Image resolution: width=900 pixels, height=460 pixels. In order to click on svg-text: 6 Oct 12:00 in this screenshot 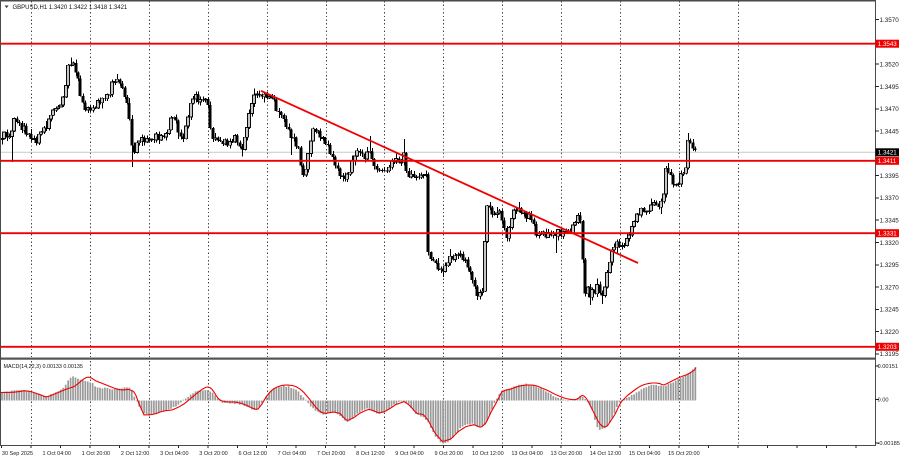, I will do `click(252, 454)`.